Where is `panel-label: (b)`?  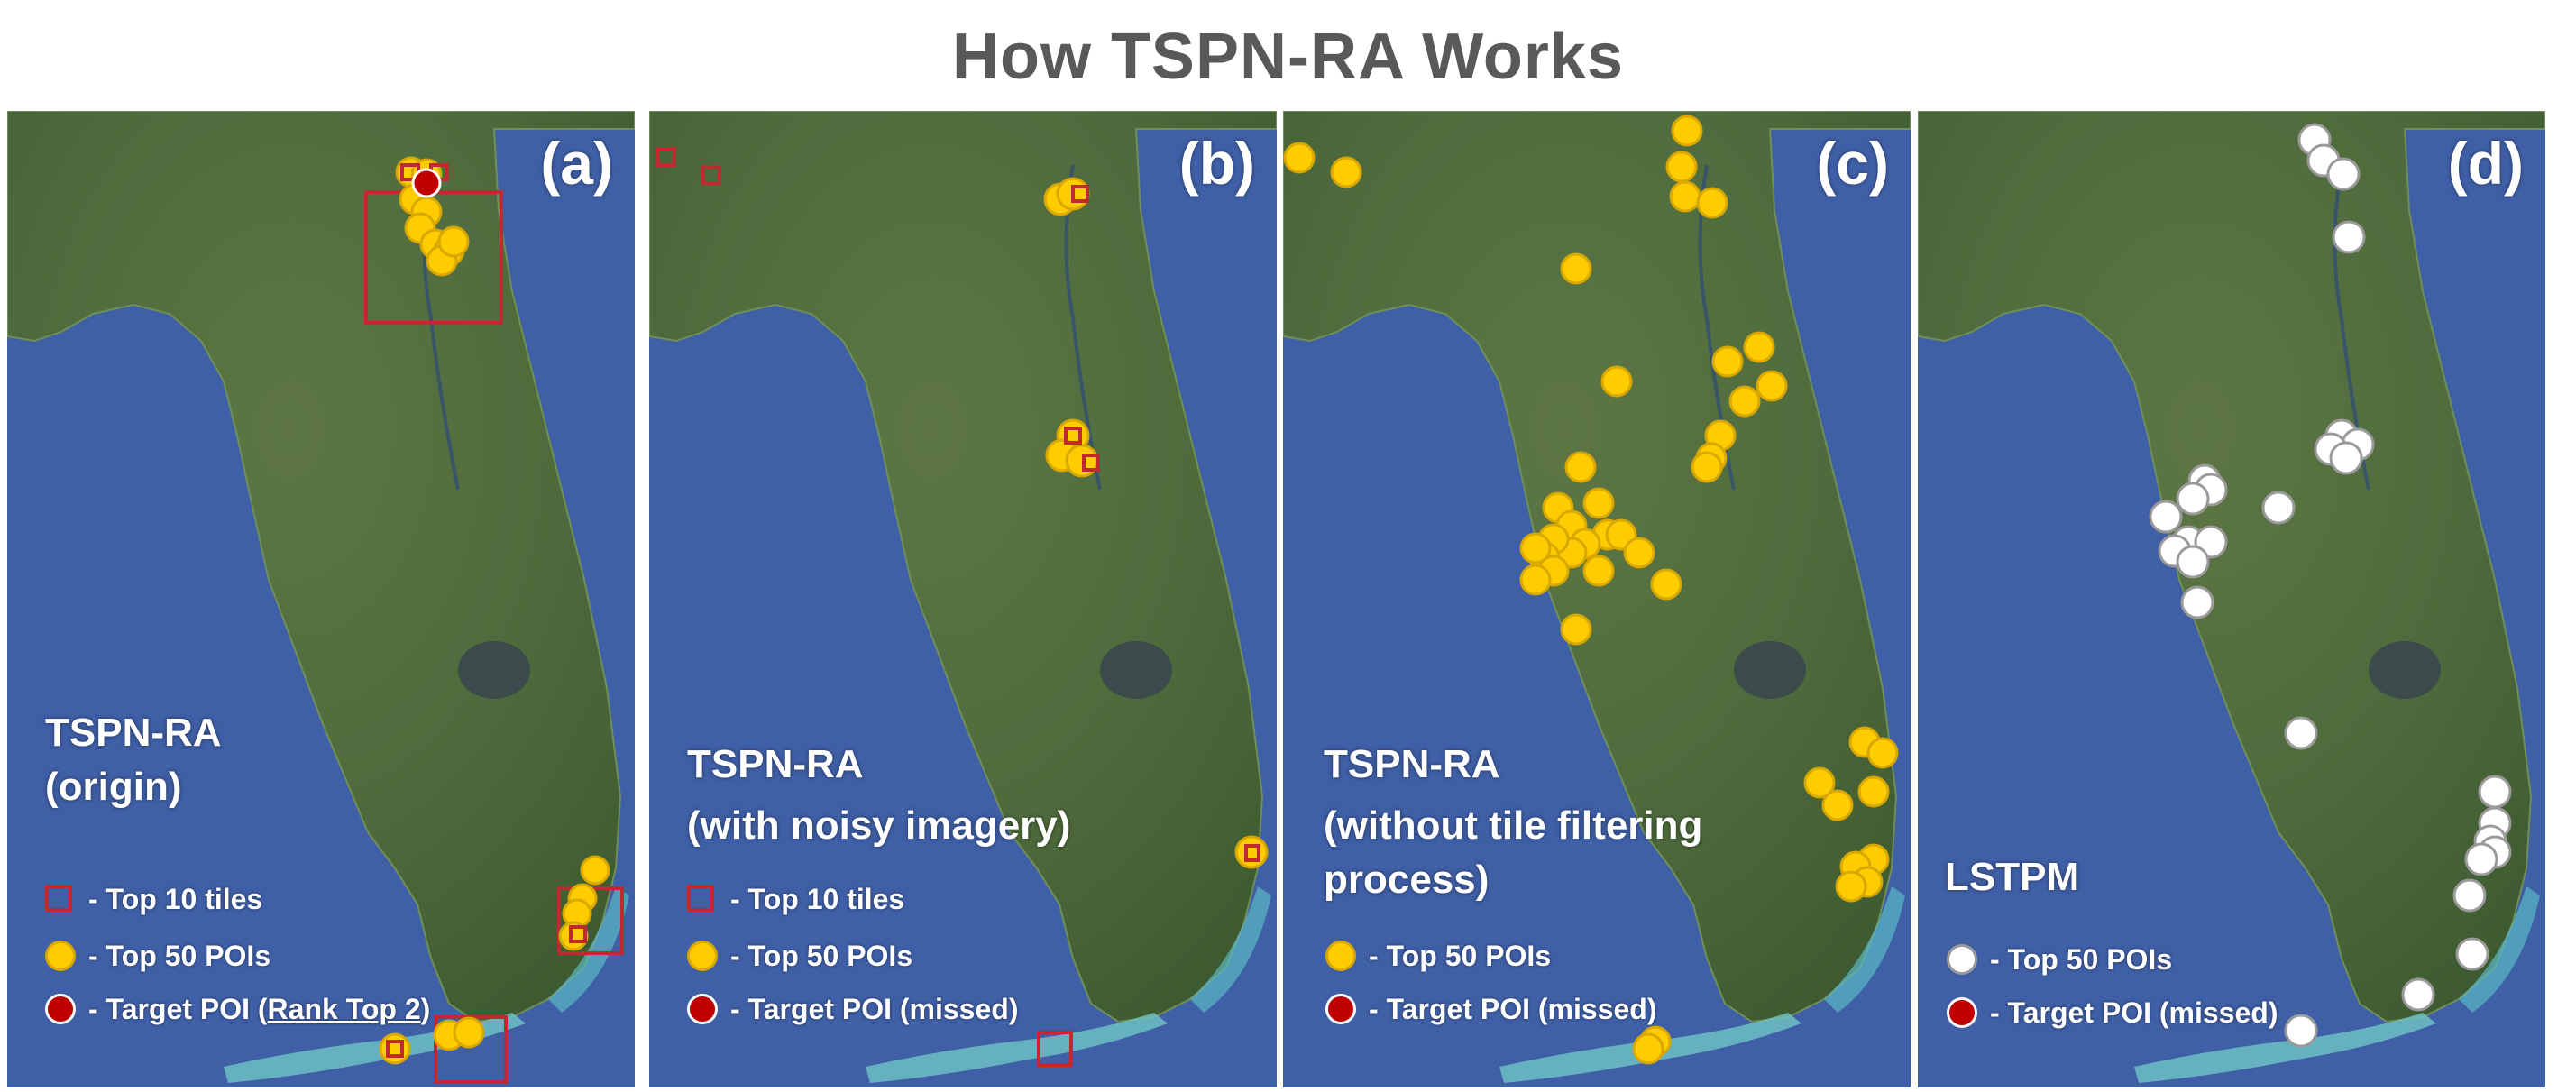 panel-label: (b) is located at coordinates (1216, 163).